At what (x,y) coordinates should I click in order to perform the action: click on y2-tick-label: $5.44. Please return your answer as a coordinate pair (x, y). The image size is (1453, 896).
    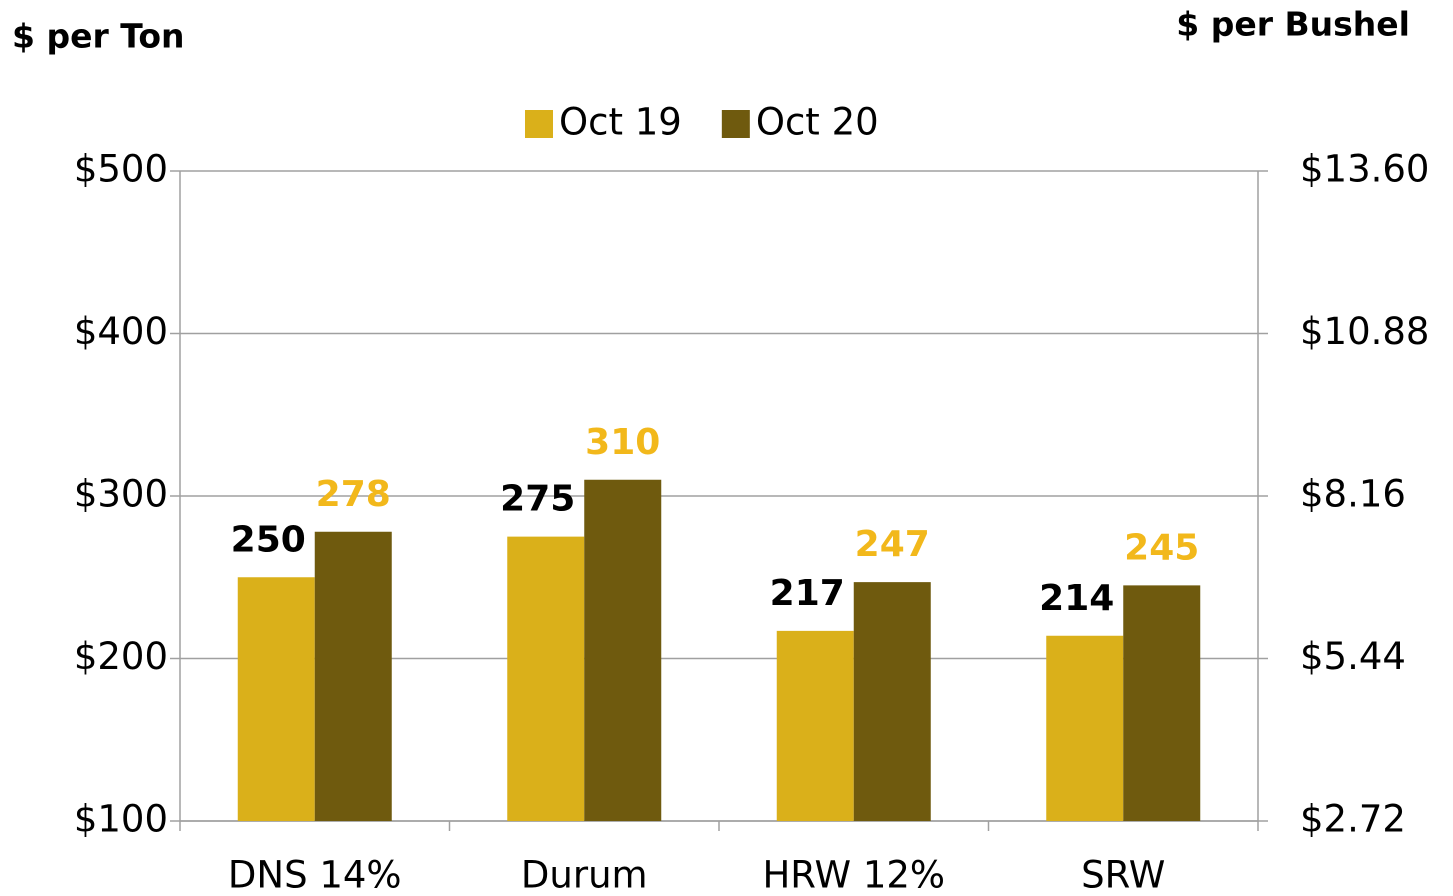
    Looking at the image, I should click on (1353, 656).